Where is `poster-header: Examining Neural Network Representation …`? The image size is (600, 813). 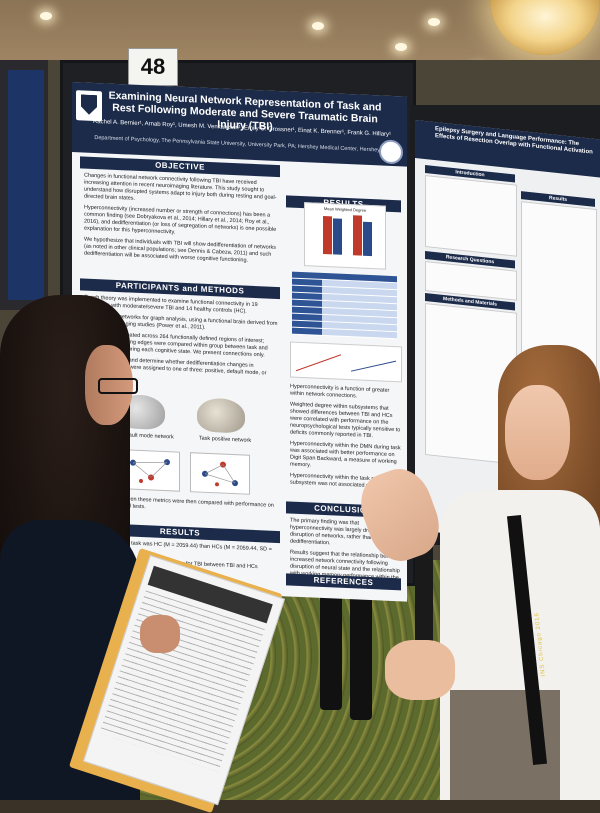 poster-header: Examining Neural Network Representation … is located at coordinates (239, 124).